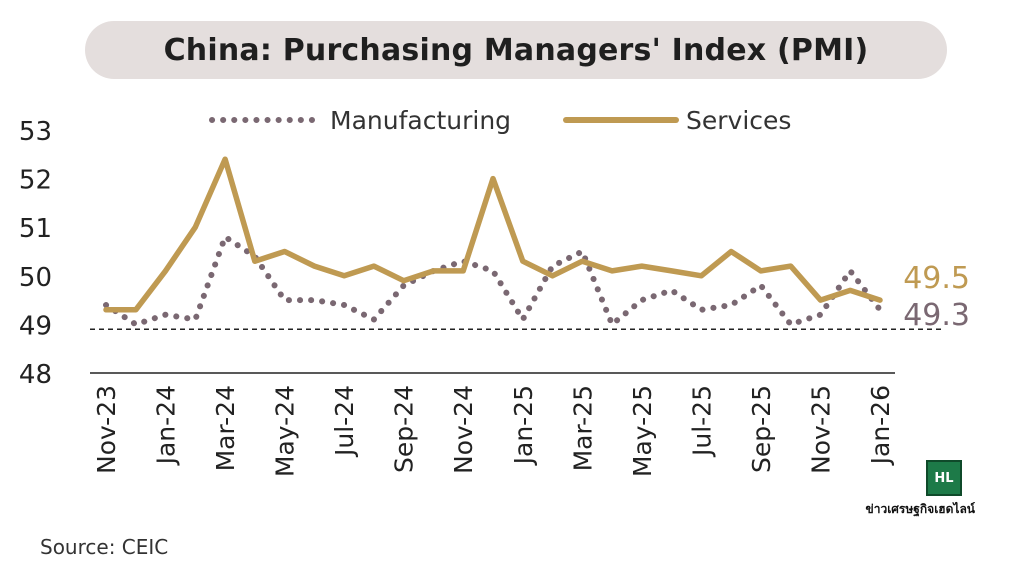 The width and height of the screenshot is (1024, 576). Describe the element at coordinates (820, 429) in the screenshot. I see `x-tick-label: Nov-25` at that location.